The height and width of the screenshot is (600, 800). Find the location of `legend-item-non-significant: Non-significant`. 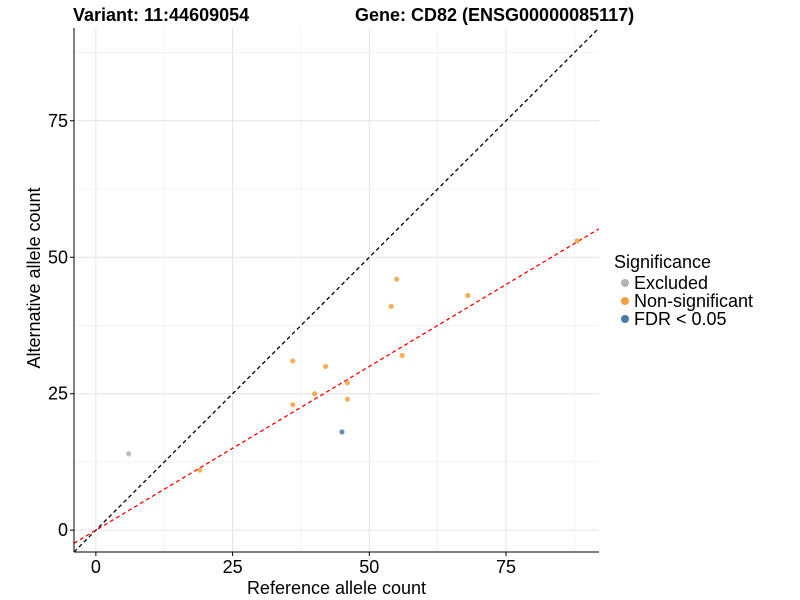

legend-item-non-significant: Non-significant is located at coordinates (684, 300).